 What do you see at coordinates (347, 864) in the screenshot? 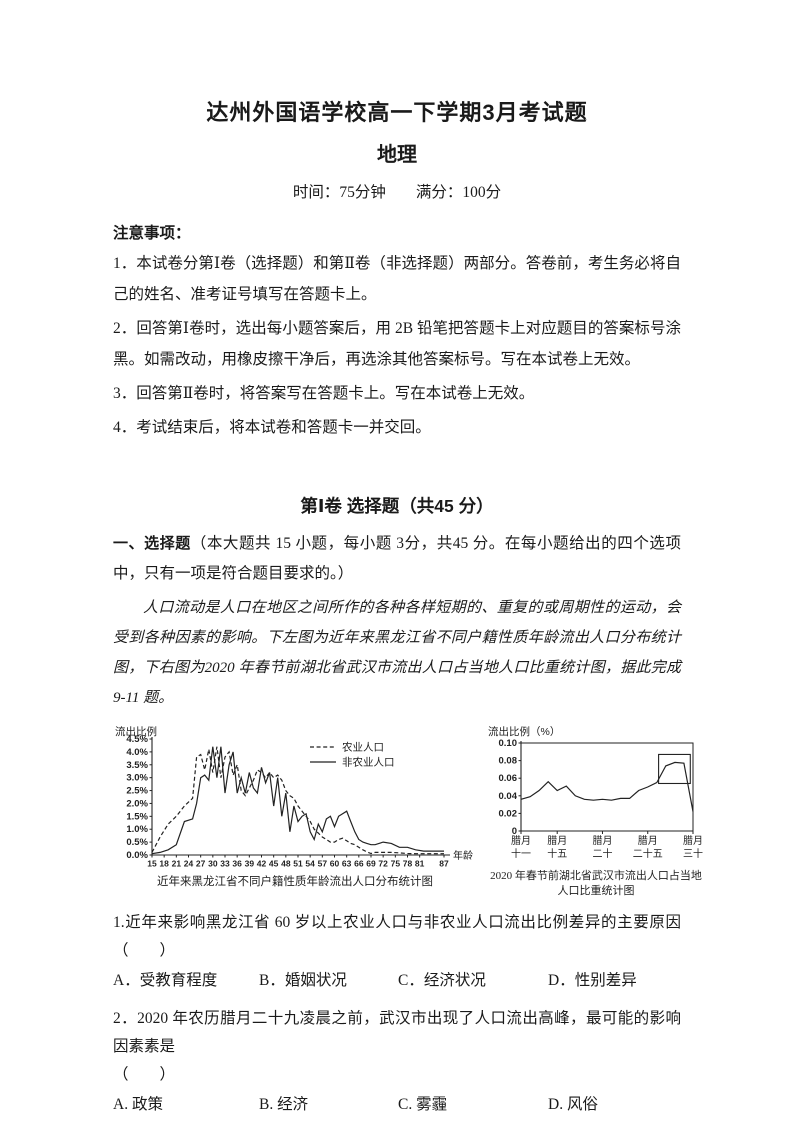
I see `x-tick-label: 63` at bounding box center [347, 864].